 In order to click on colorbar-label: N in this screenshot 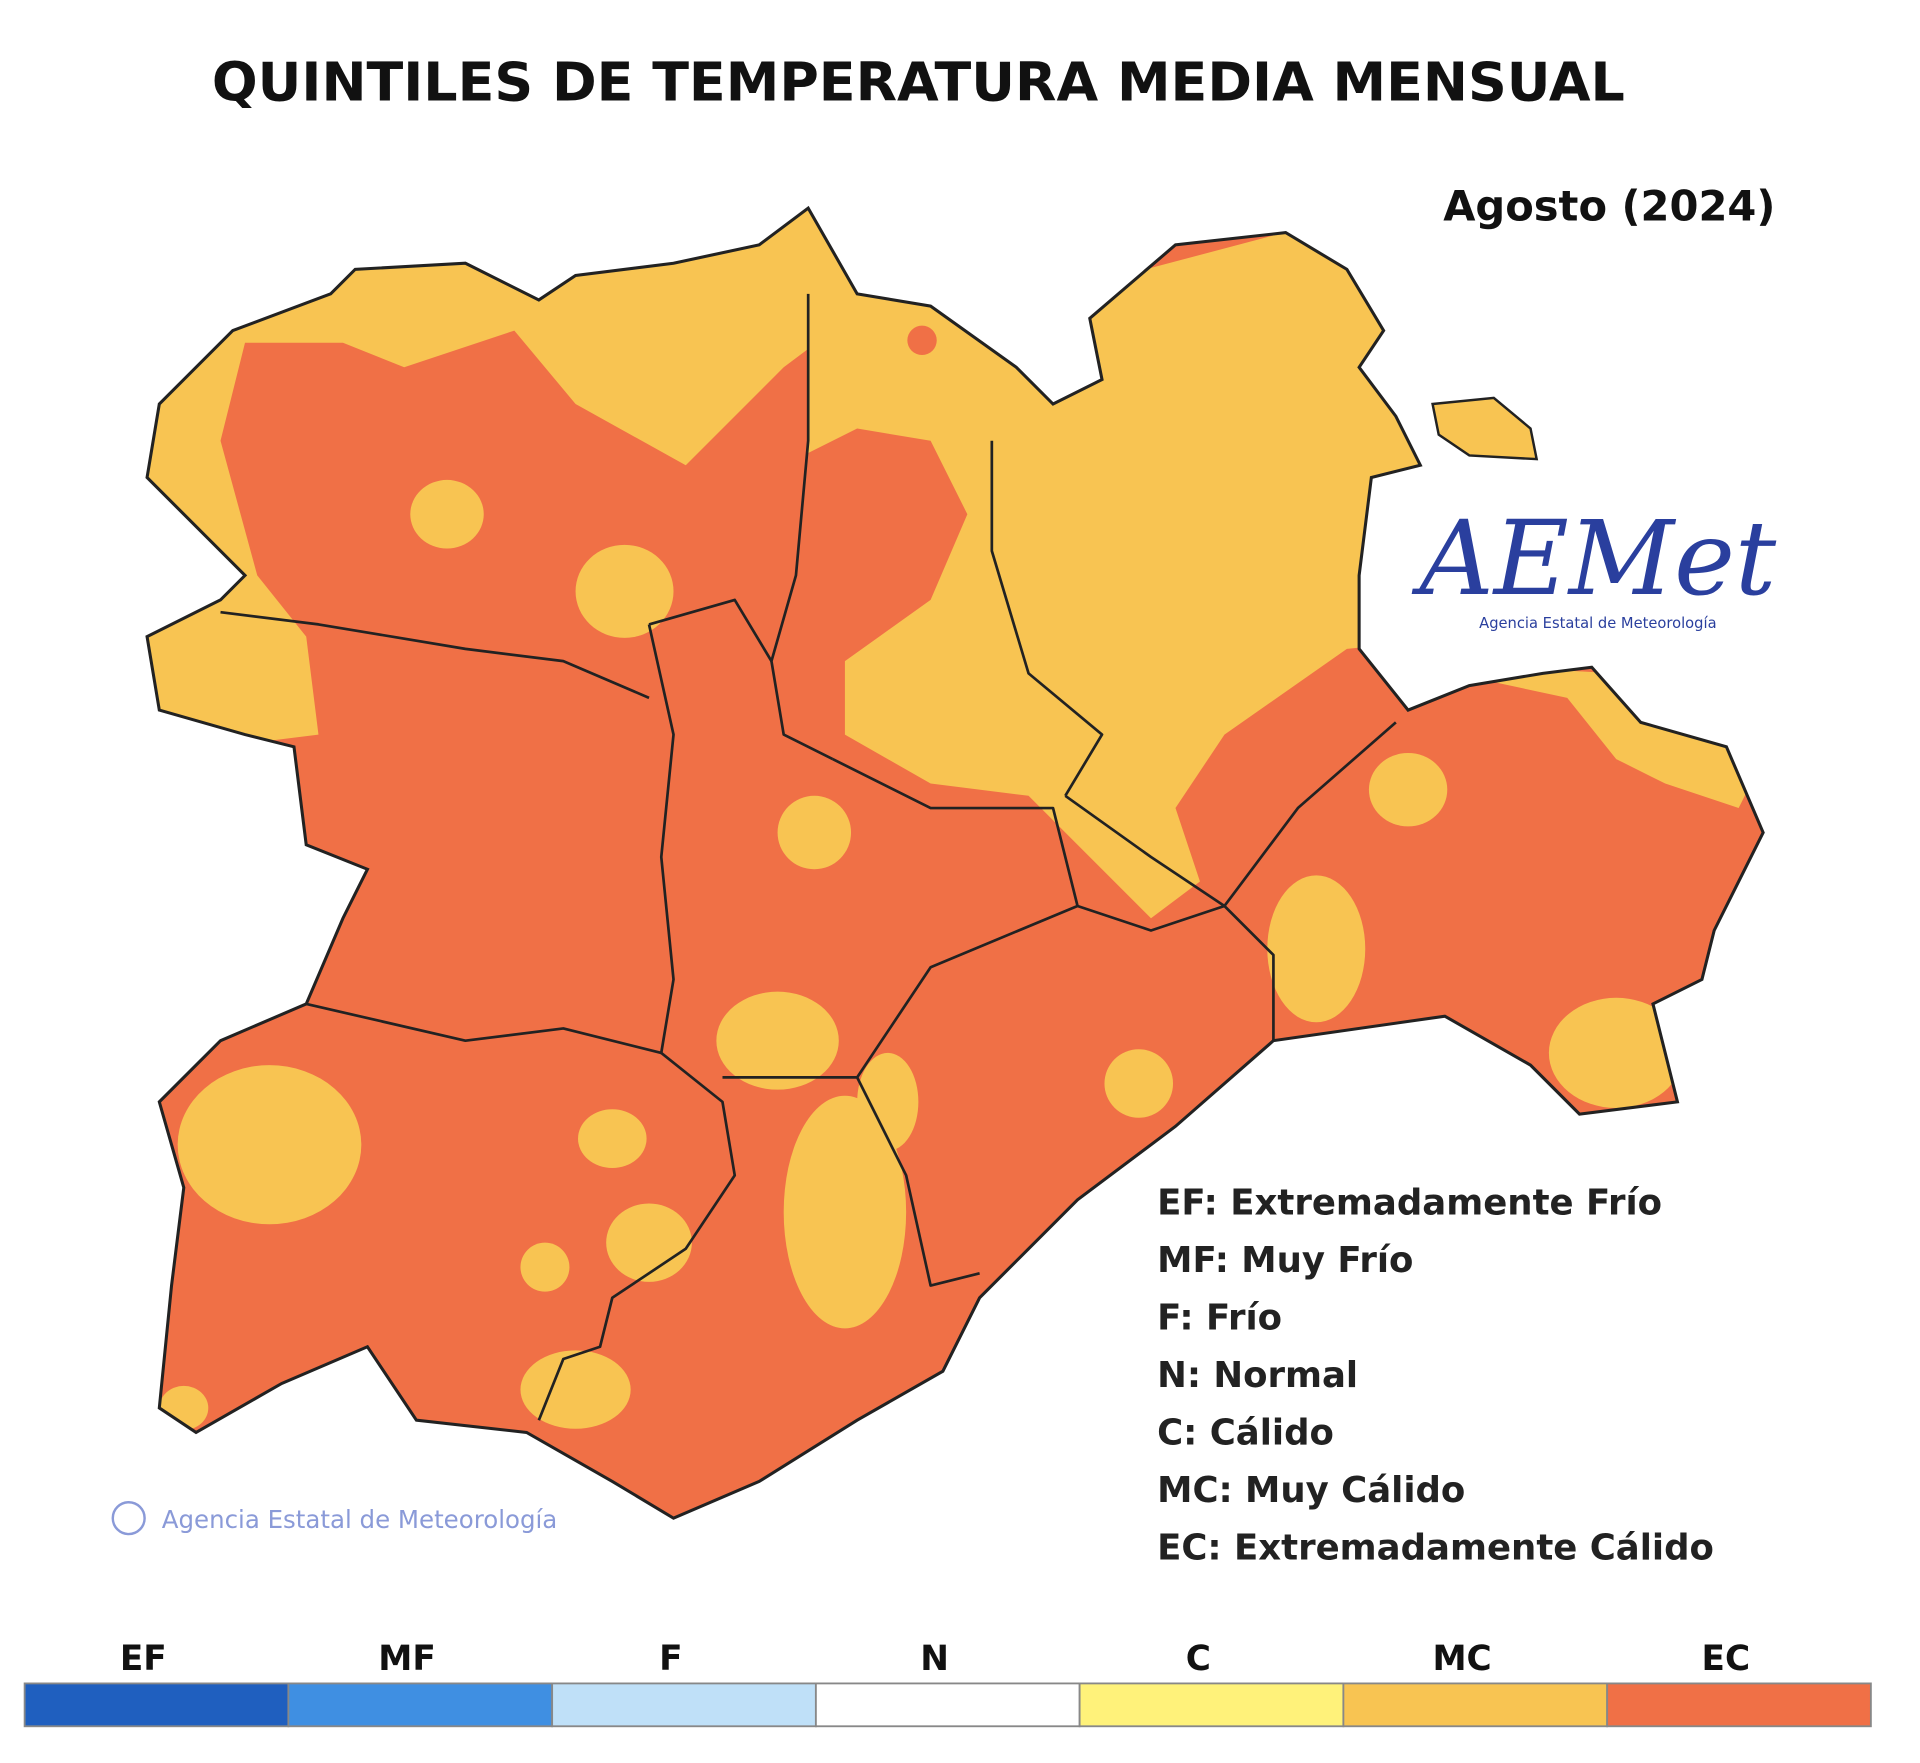, I will do `click(934, 1659)`.